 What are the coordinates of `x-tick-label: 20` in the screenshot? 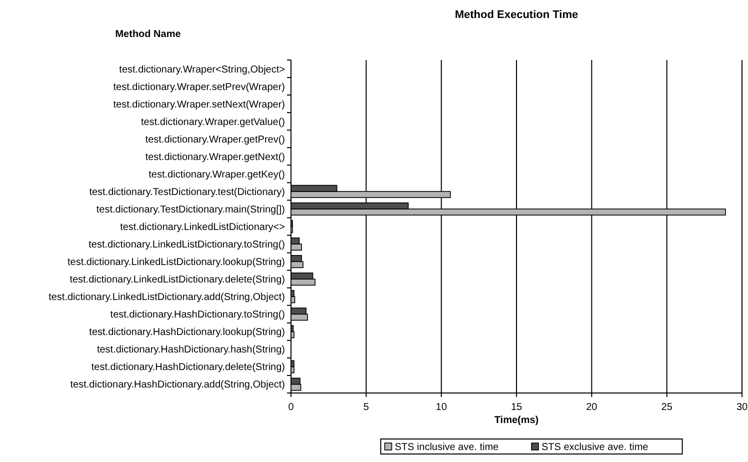 It's located at (592, 407).